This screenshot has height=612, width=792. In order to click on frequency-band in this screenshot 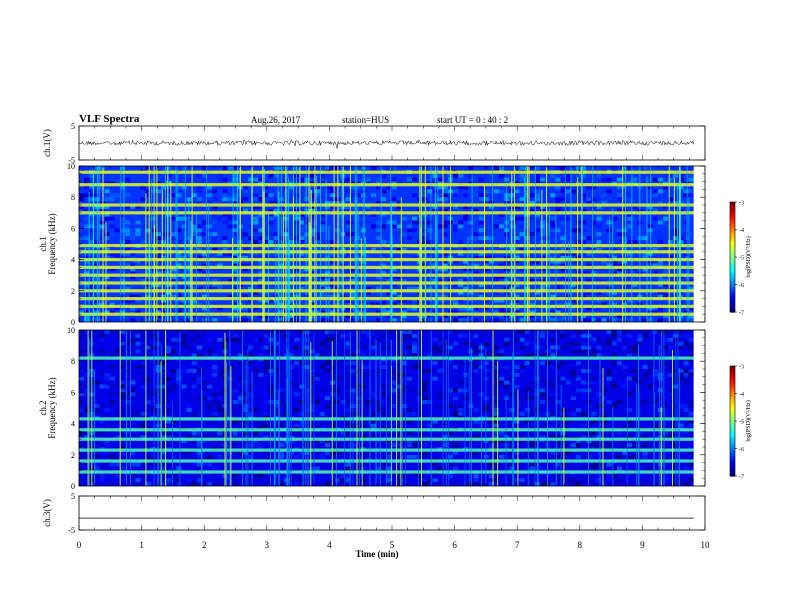, I will do `click(386, 260)`.